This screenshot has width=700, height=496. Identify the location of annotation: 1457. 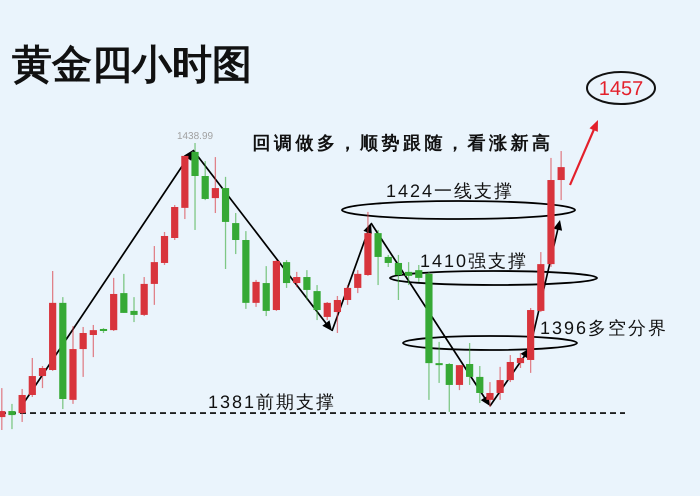
(621, 89).